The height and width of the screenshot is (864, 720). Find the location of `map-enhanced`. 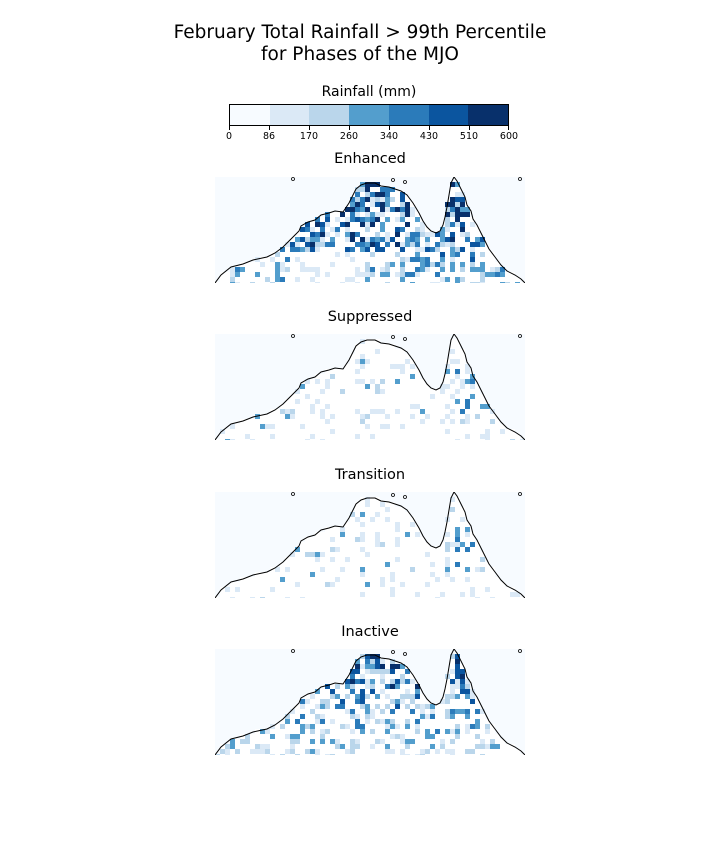

map-enhanced is located at coordinates (370, 230).